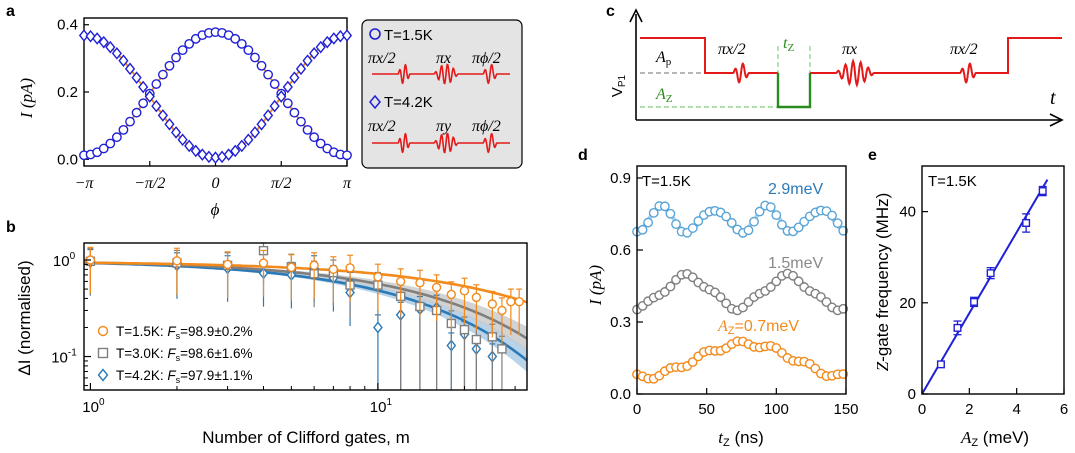 The image size is (1075, 453). Describe the element at coordinates (746, 403) in the screenshot. I see `panel-d-xticks: 0 50 100 150` at that location.